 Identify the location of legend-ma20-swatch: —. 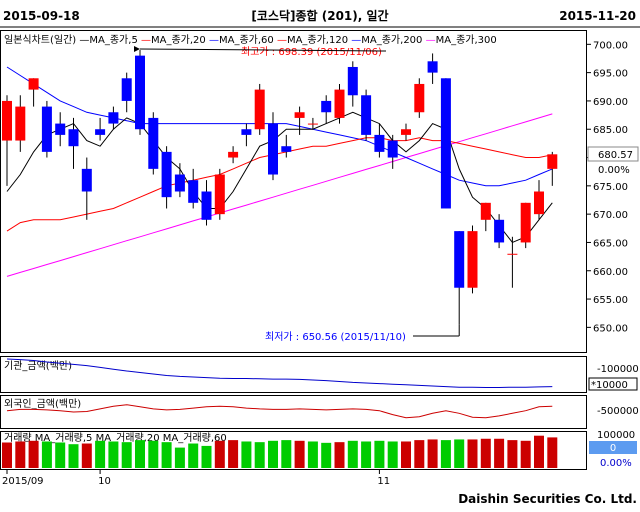
(146, 40).